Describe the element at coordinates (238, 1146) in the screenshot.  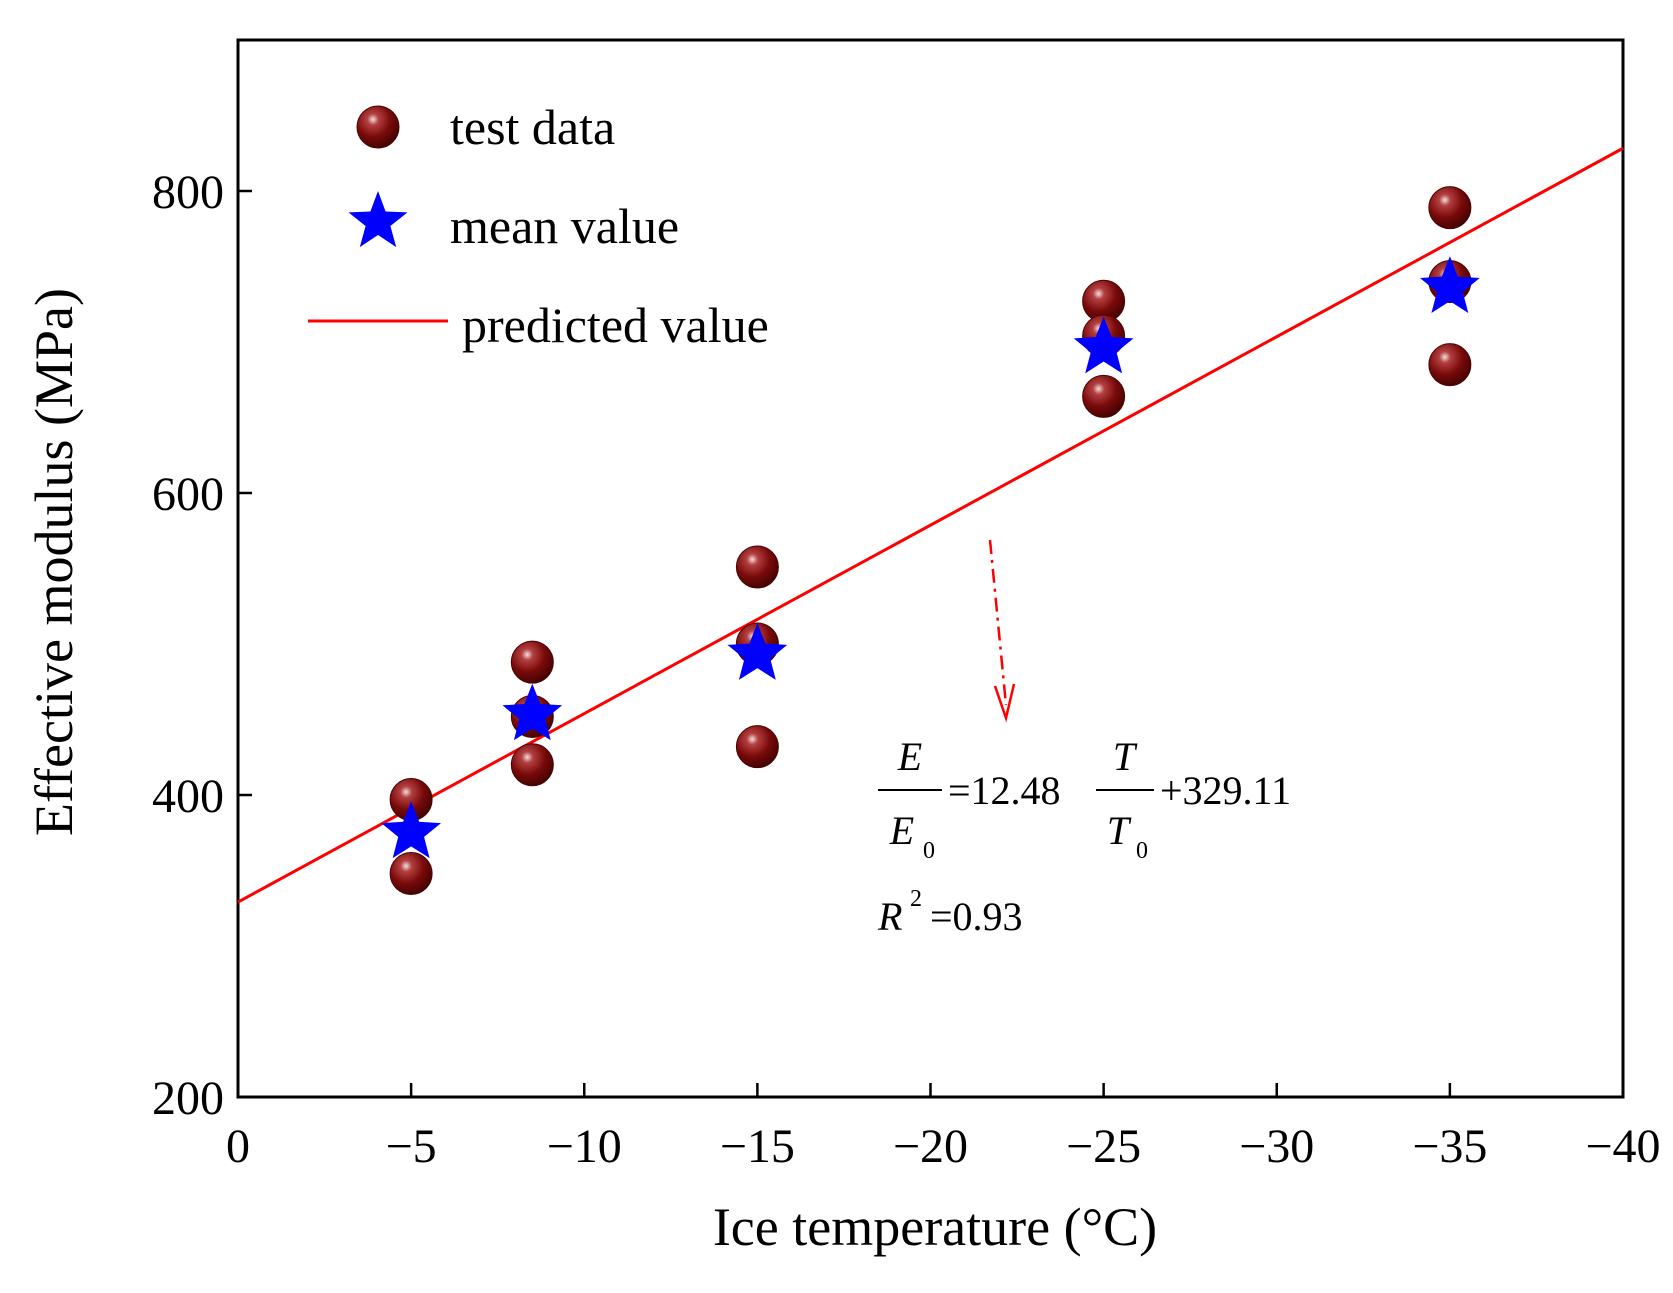
I see `x-tick-label: 0` at that location.